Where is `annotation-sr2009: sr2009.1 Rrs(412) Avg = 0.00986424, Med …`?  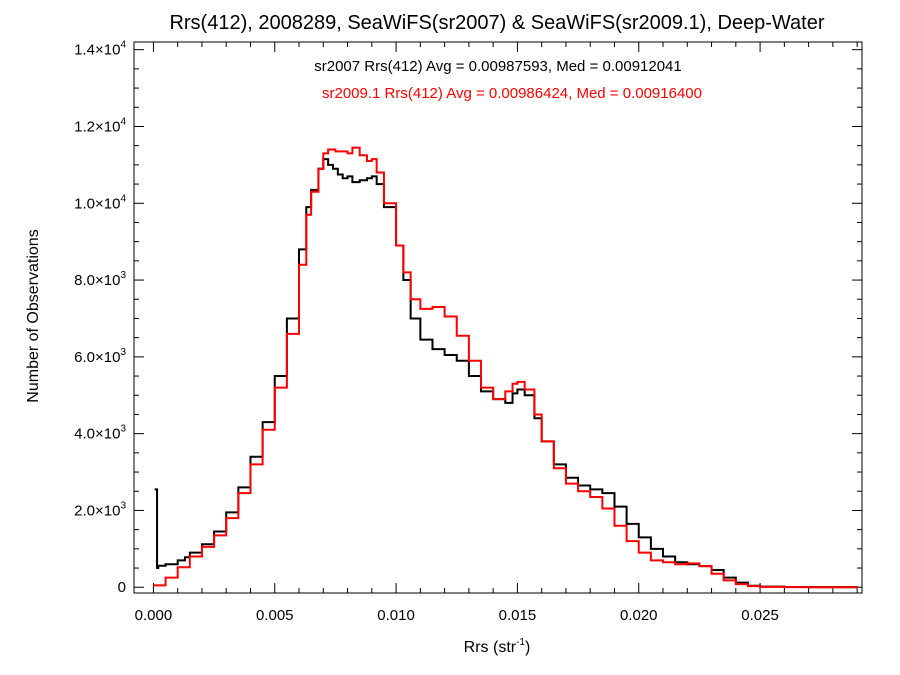
annotation-sr2009: sr2009.1 Rrs(412) Avg = 0.00986424, Med … is located at coordinates (512, 93).